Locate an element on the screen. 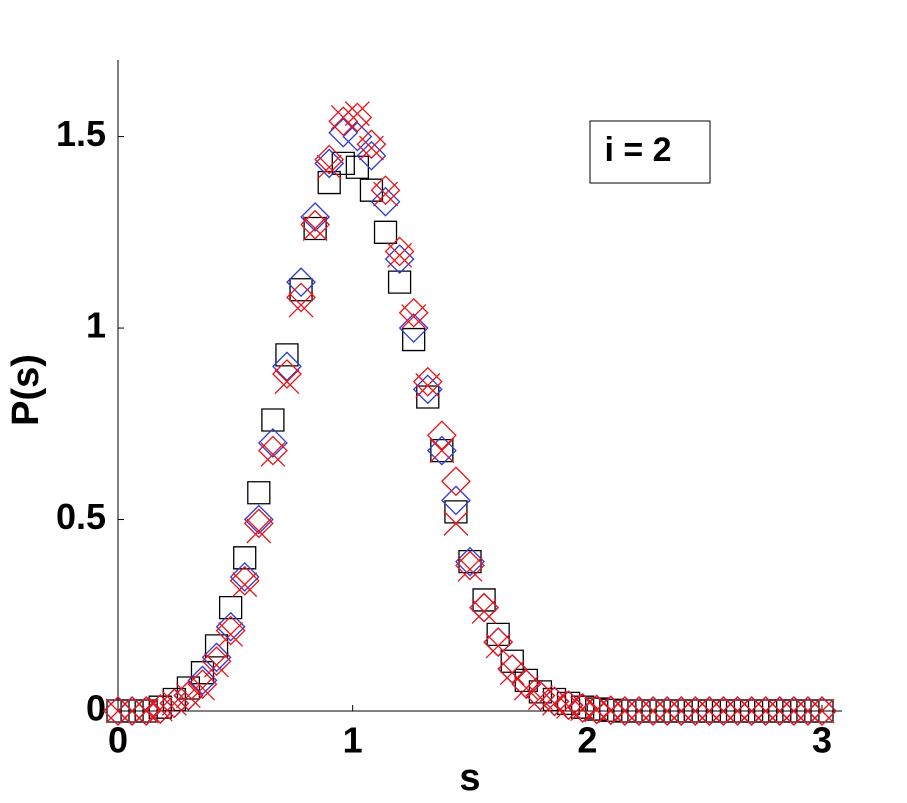 Image resolution: width=907 pixels, height=803 pixels. x-tick-label: 3 is located at coordinates (822, 740).